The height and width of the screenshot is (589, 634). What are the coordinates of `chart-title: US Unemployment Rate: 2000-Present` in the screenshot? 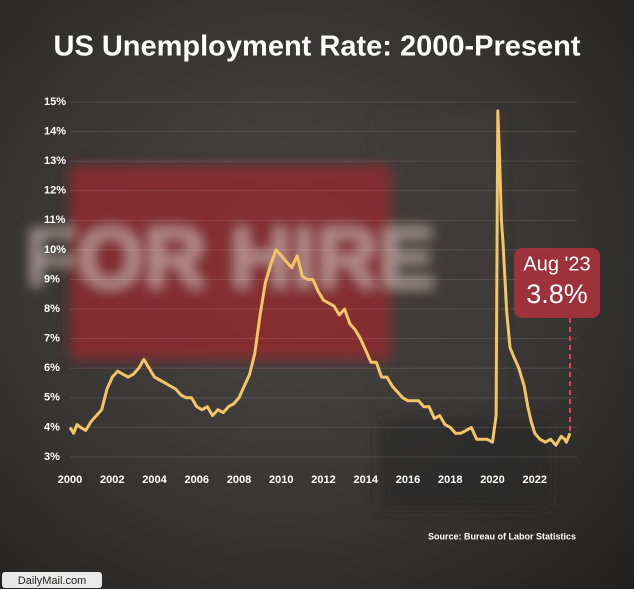 It's located at (317, 47).